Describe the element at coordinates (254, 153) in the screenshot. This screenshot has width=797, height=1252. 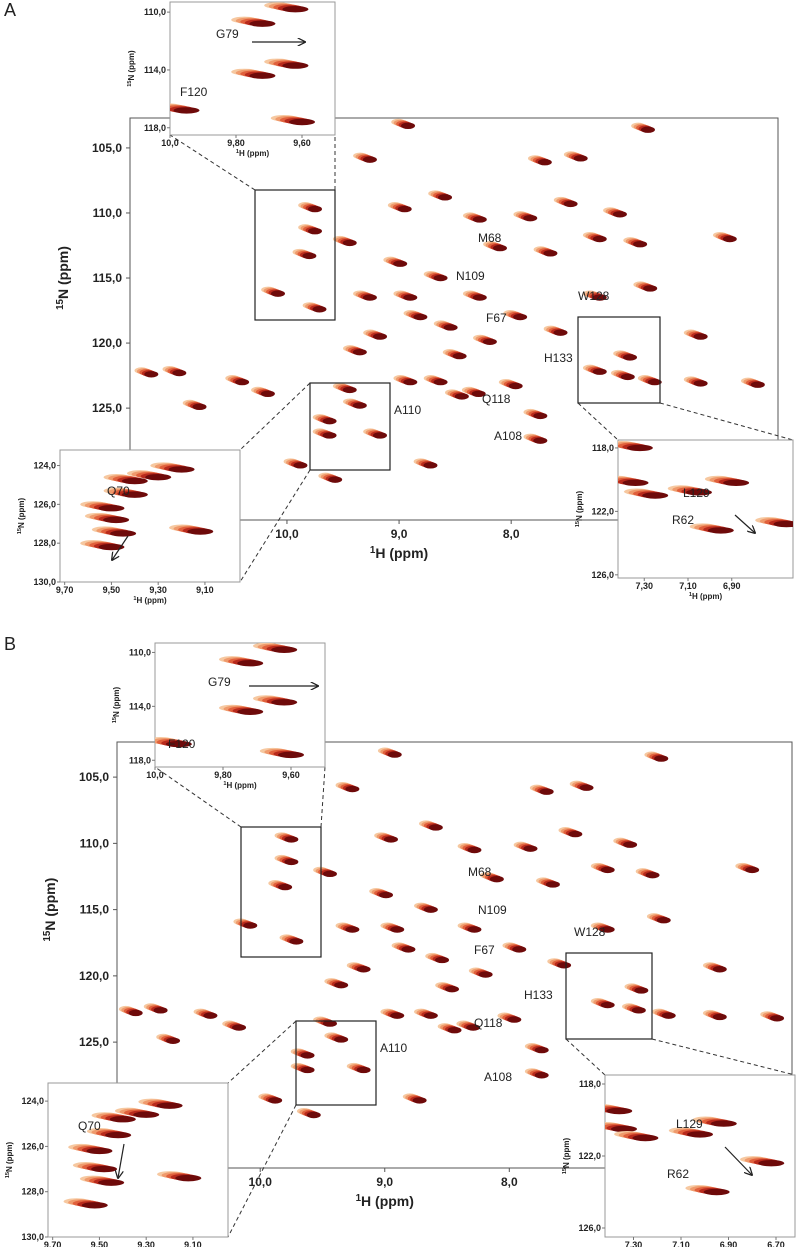
I see `axis-label-text: H (ppm)` at that location.